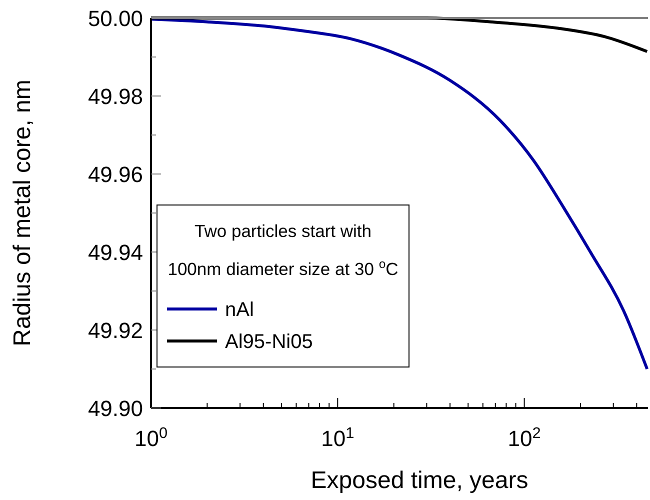 The width and height of the screenshot is (650, 500). What do you see at coordinates (239, 310) in the screenshot?
I see `legend-label: nAl` at bounding box center [239, 310].